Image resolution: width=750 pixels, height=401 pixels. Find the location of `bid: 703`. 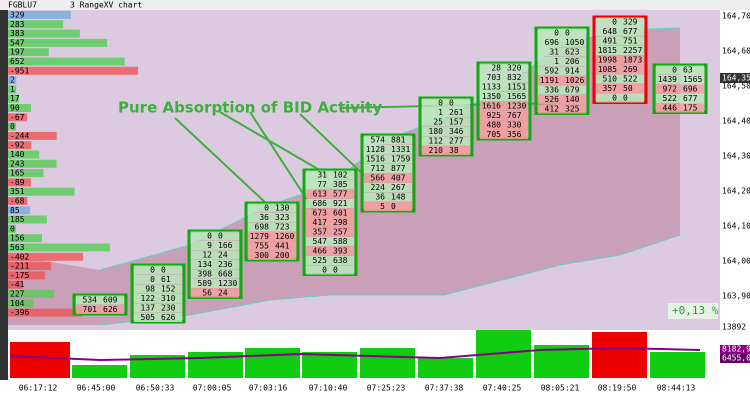

bid: 703 is located at coordinates (494, 77).